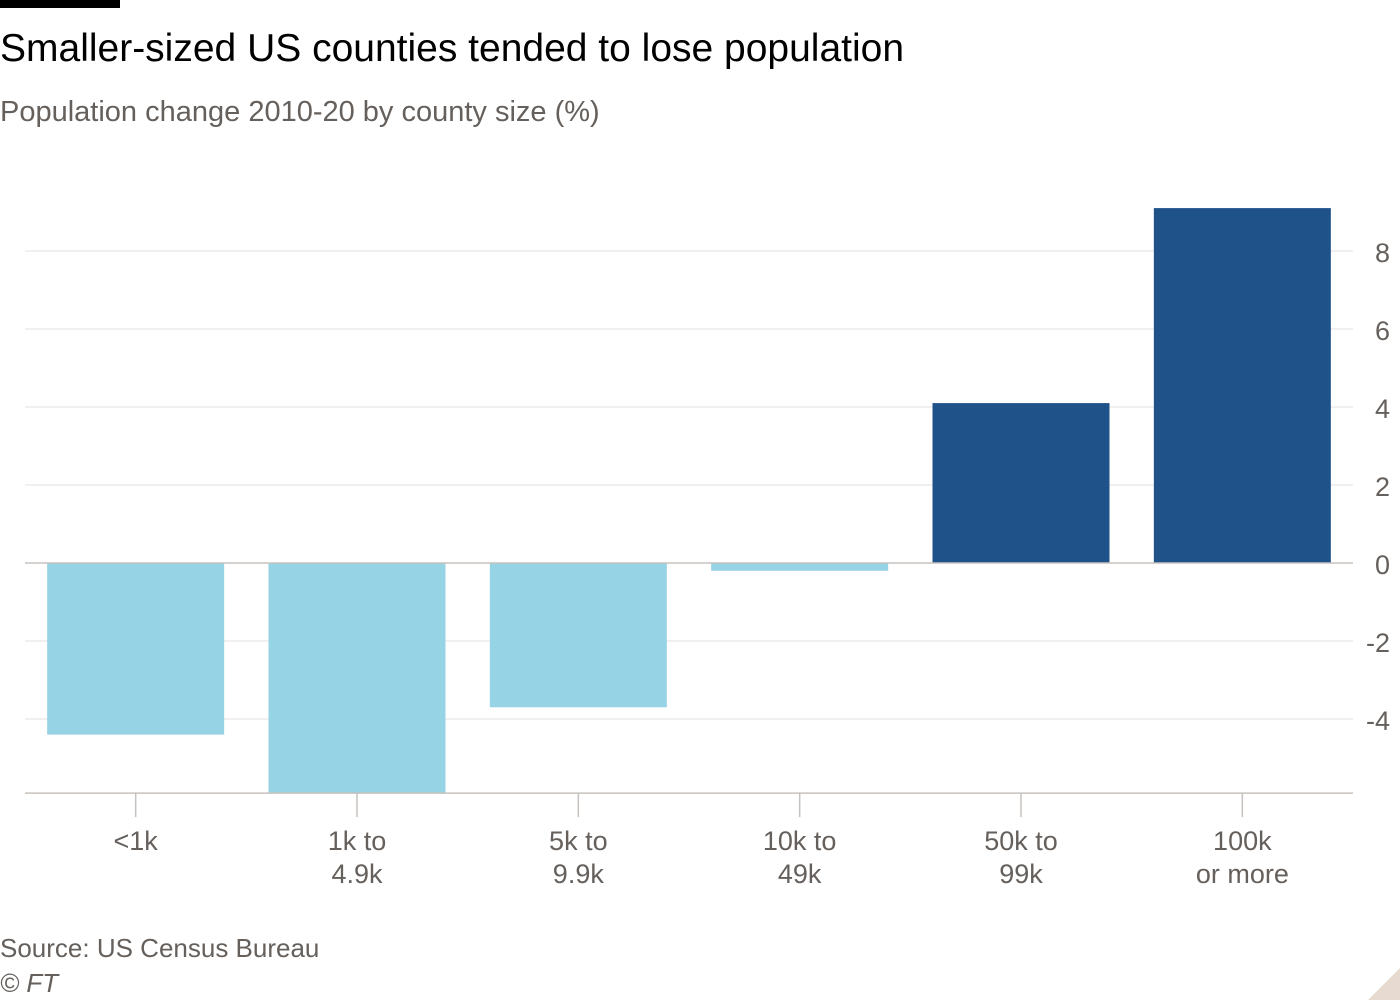 The image size is (1400, 1000). What do you see at coordinates (1021, 857) in the screenshot?
I see `x-tick-label: 50k to 99k` at bounding box center [1021, 857].